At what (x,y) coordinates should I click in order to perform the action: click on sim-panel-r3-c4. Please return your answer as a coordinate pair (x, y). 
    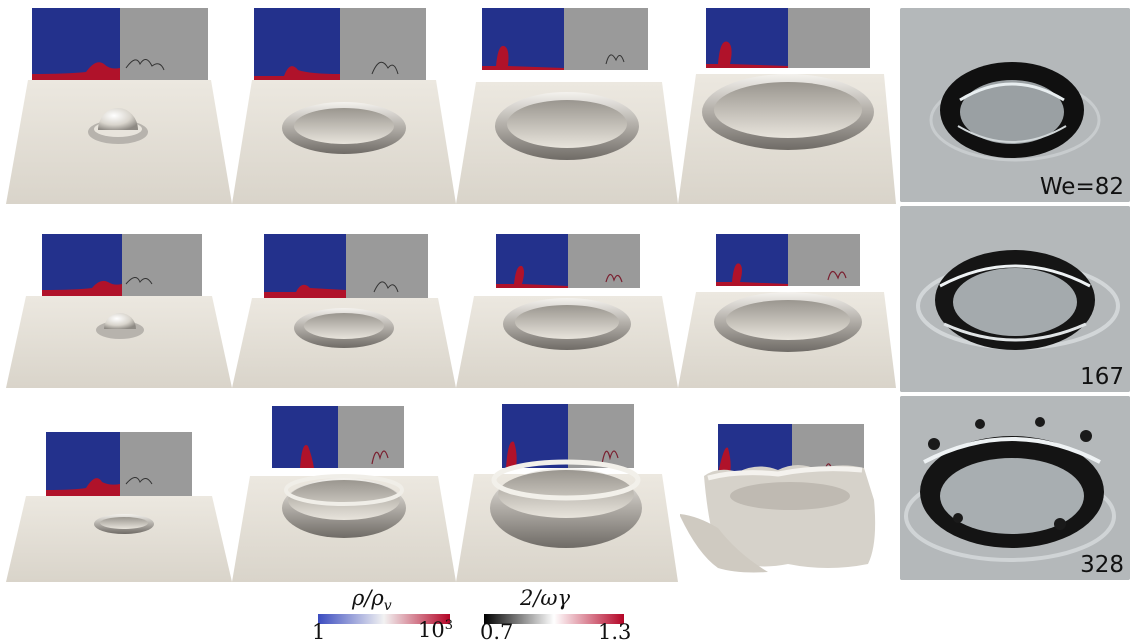
    Looking at the image, I should click on (787, 493).